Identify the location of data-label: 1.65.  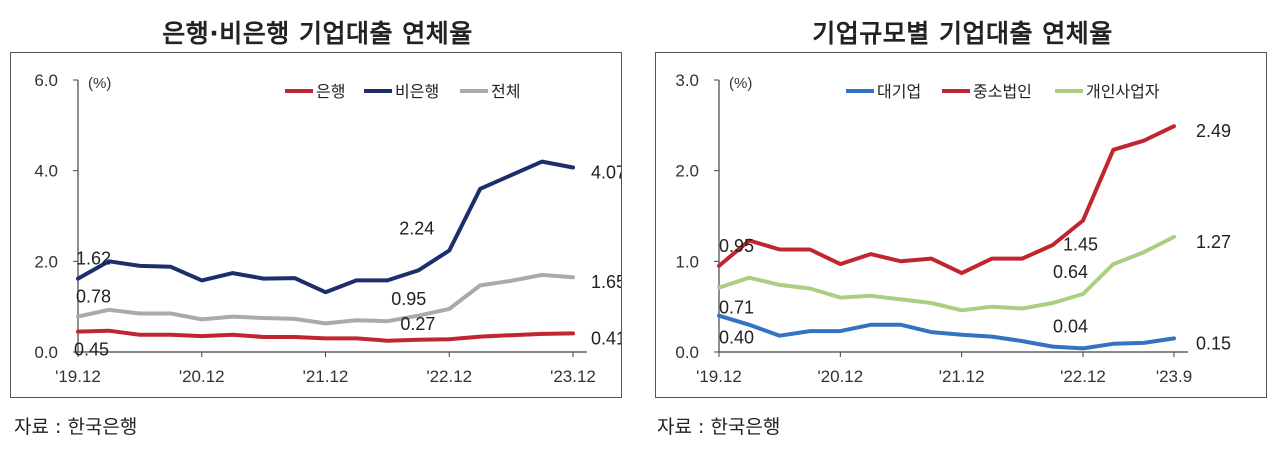
(606, 282).